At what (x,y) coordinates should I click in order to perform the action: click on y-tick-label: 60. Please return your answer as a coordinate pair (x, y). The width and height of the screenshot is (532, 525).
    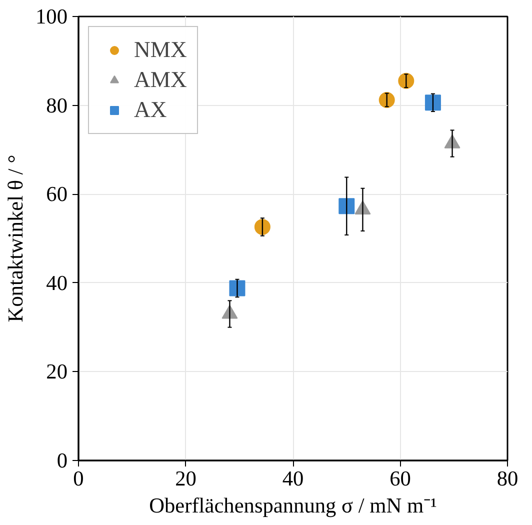
    Looking at the image, I should click on (57, 194).